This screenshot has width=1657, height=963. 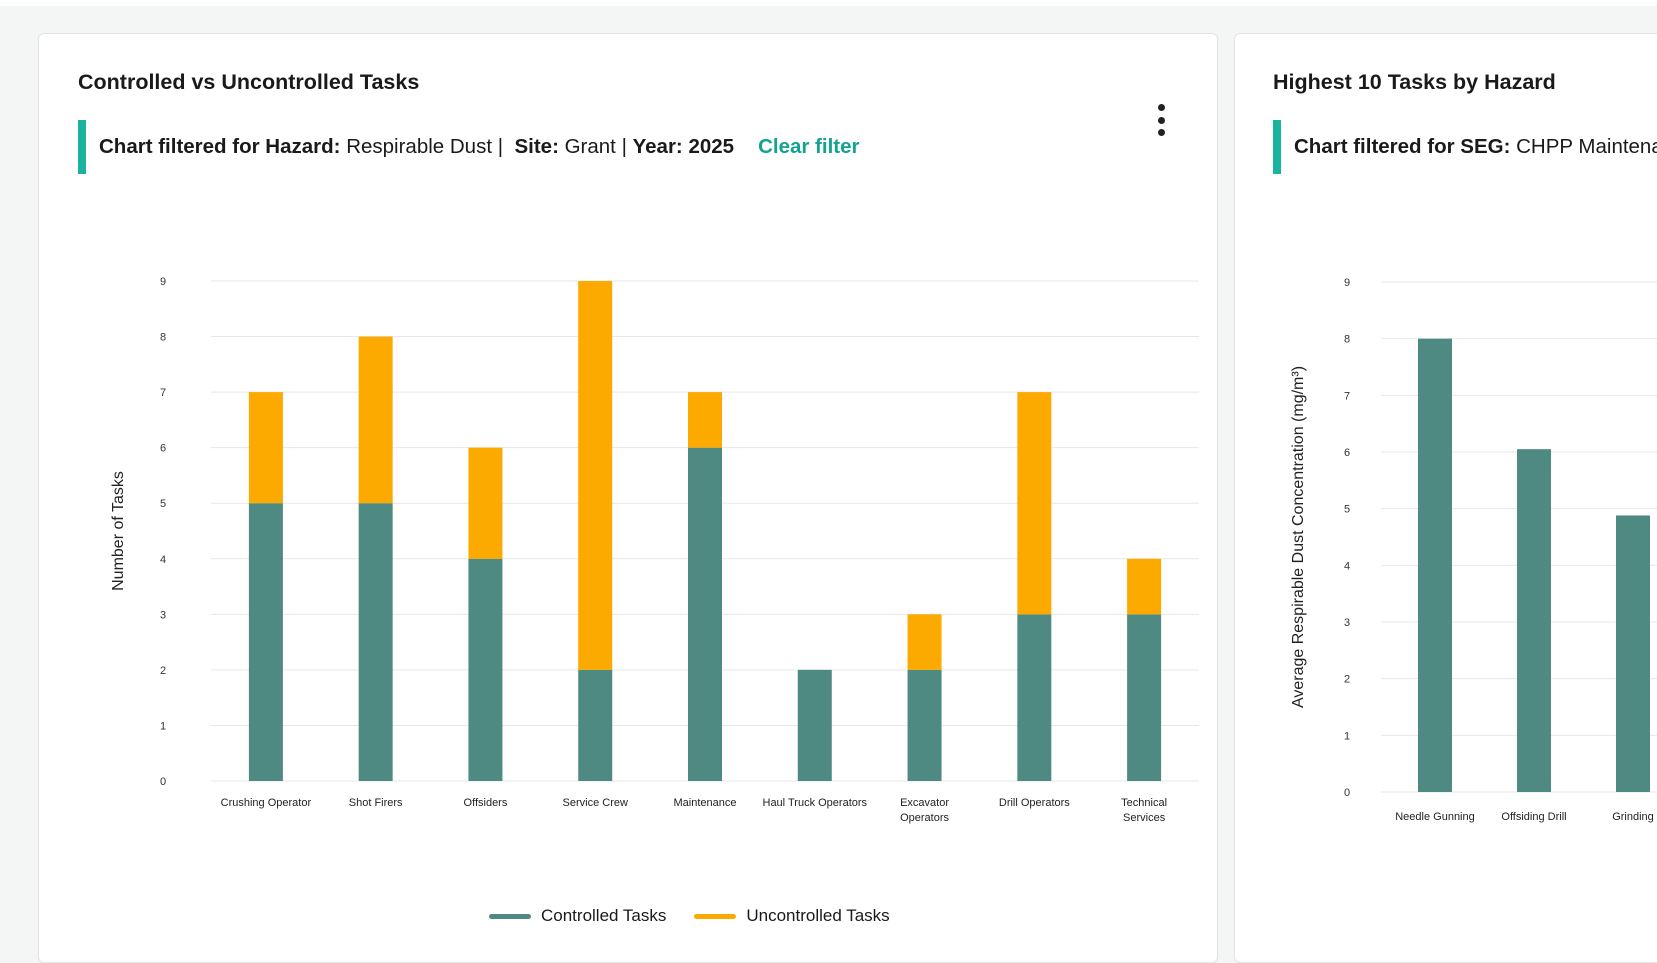 I want to click on y-axis-title: Number of Tasks, so click(x=118, y=531).